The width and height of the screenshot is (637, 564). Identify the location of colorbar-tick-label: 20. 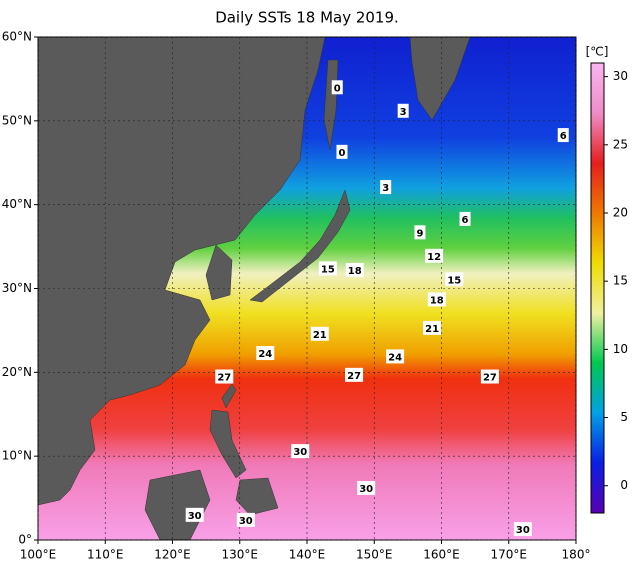
(620, 213).